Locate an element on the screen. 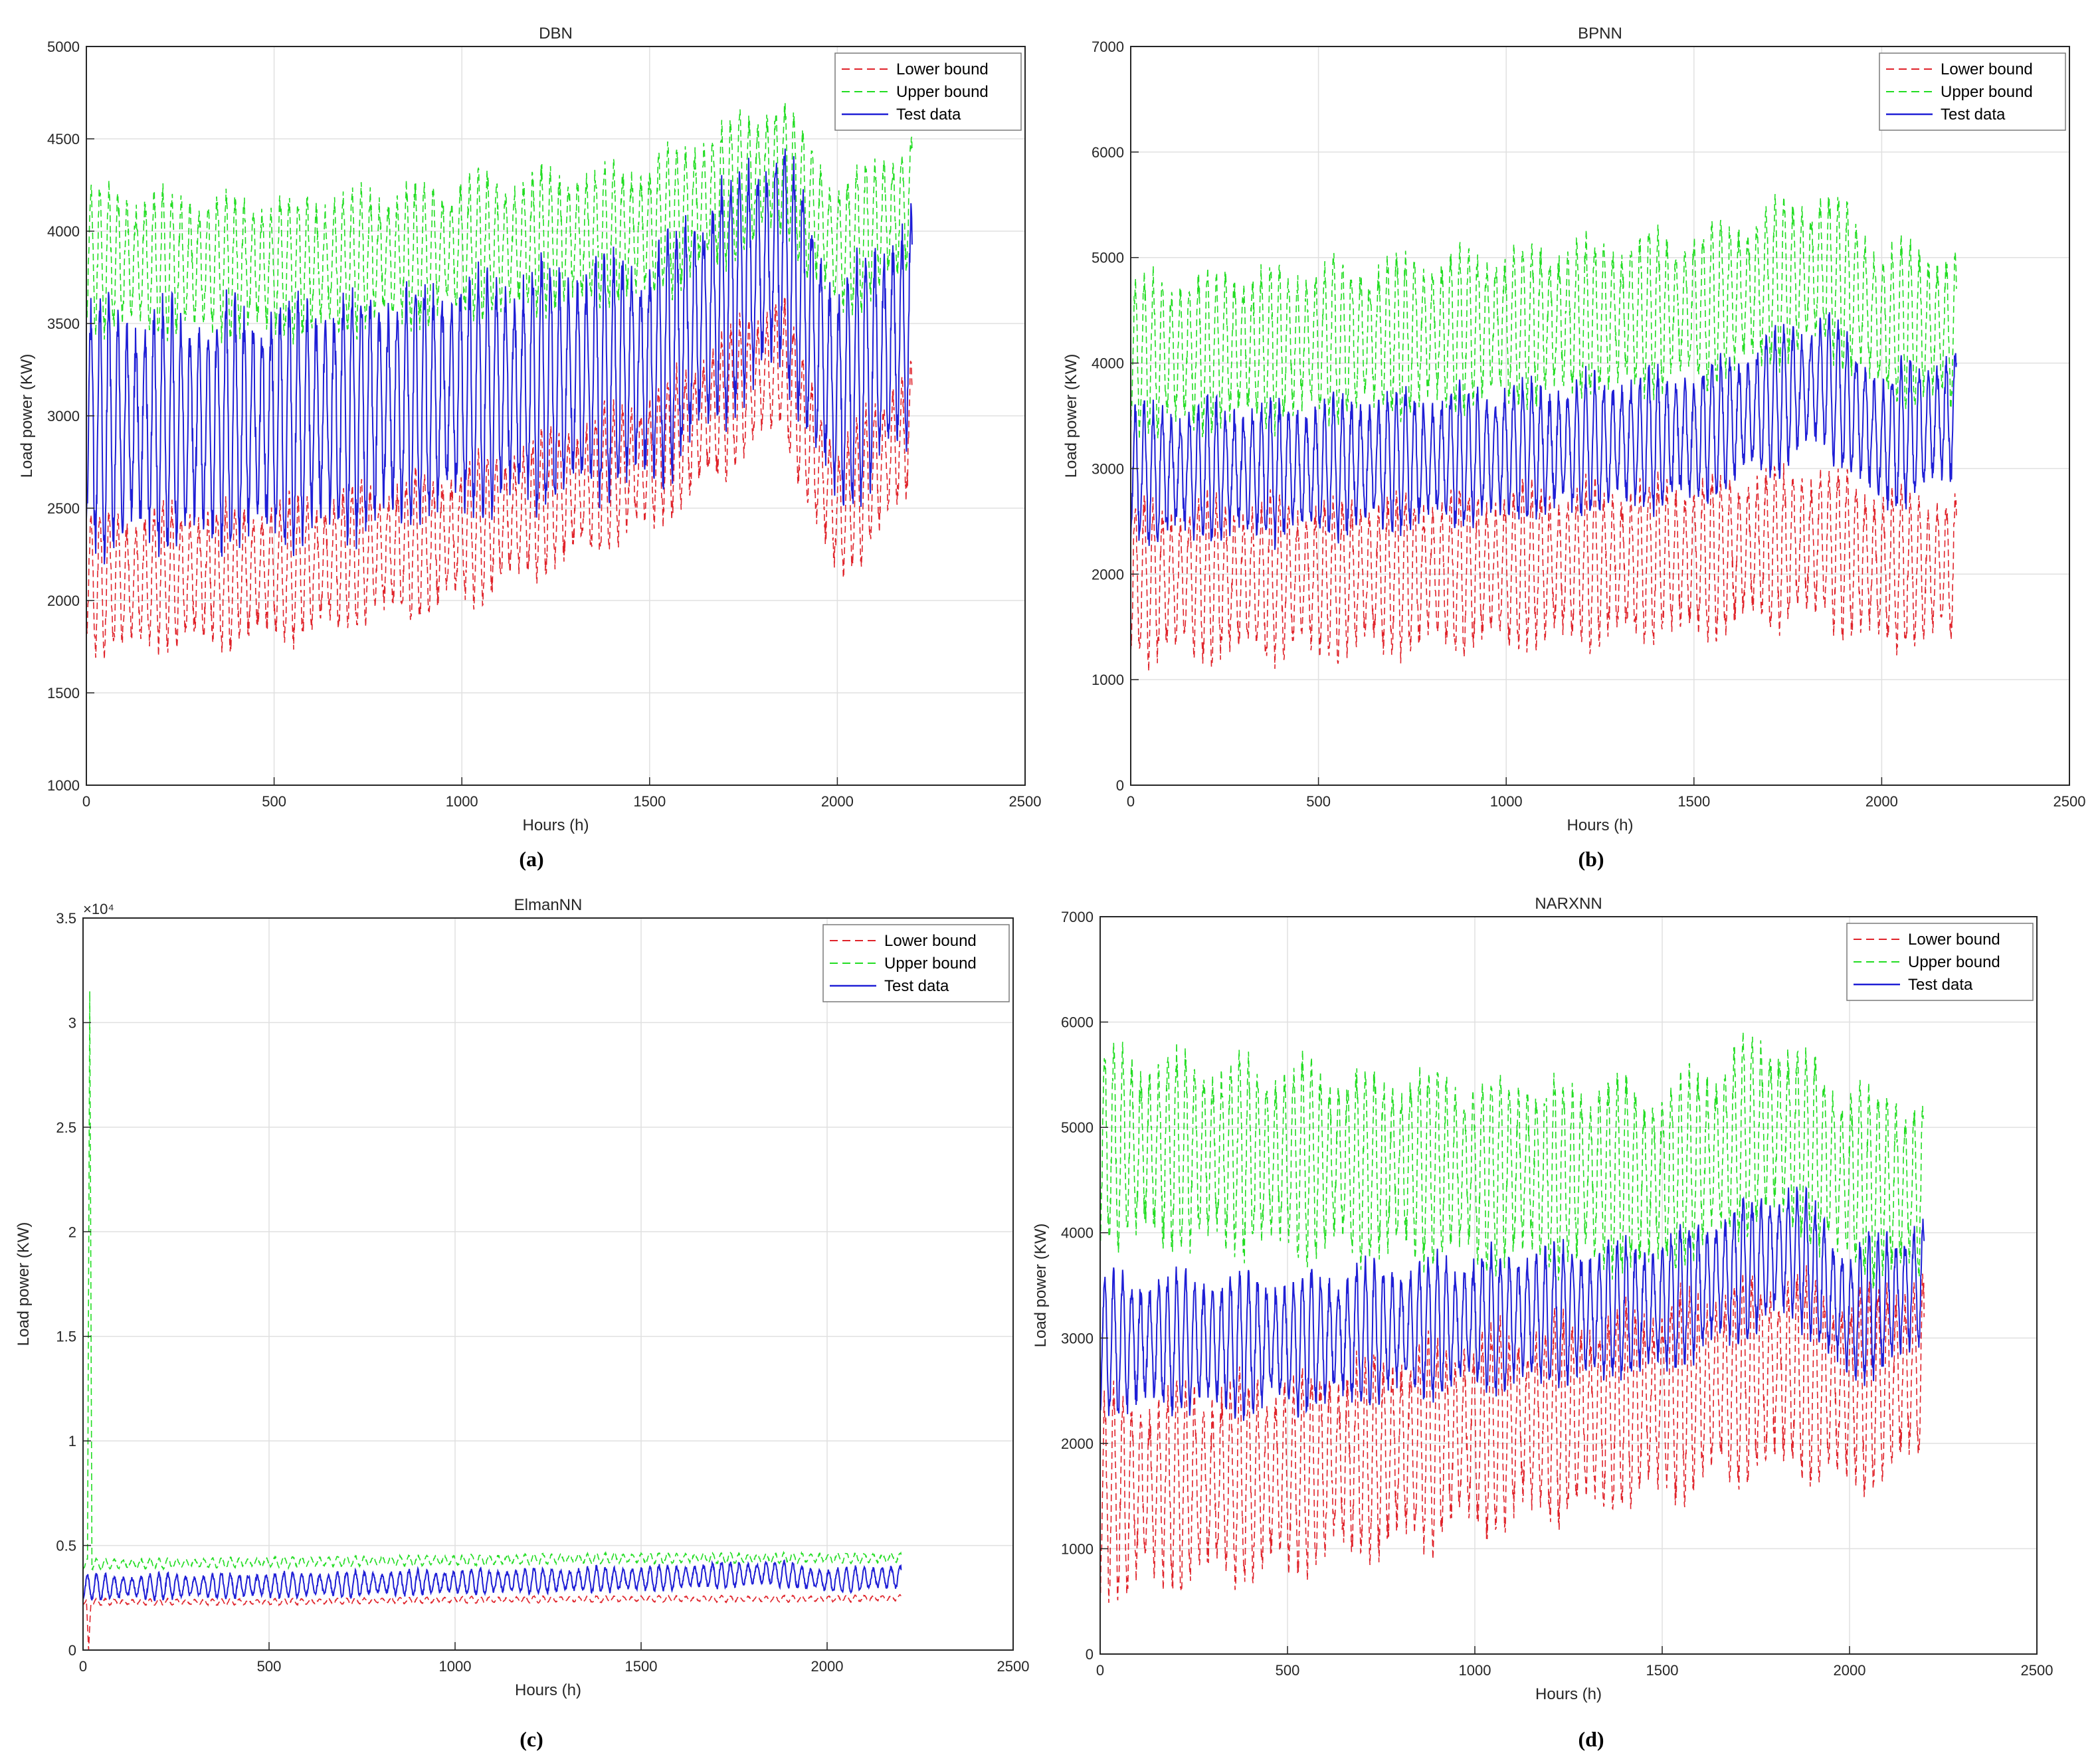 Image resolution: width=2100 pixels, height=1761 pixels. chart-title: ElmanNN is located at coordinates (549, 905).